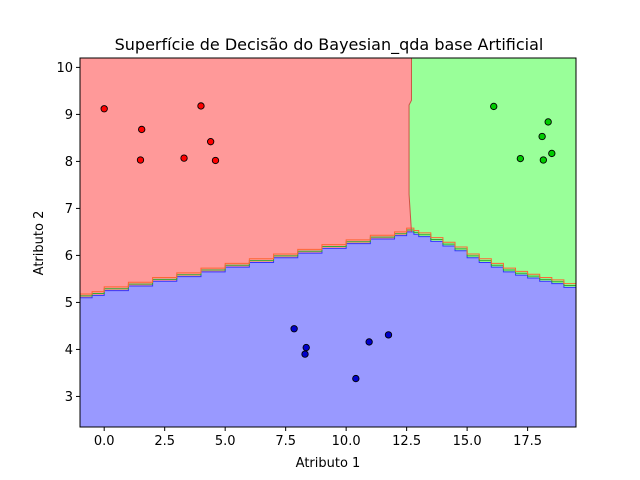  What do you see at coordinates (285, 441) in the screenshot?
I see `x-tick-label: 7.5` at bounding box center [285, 441].